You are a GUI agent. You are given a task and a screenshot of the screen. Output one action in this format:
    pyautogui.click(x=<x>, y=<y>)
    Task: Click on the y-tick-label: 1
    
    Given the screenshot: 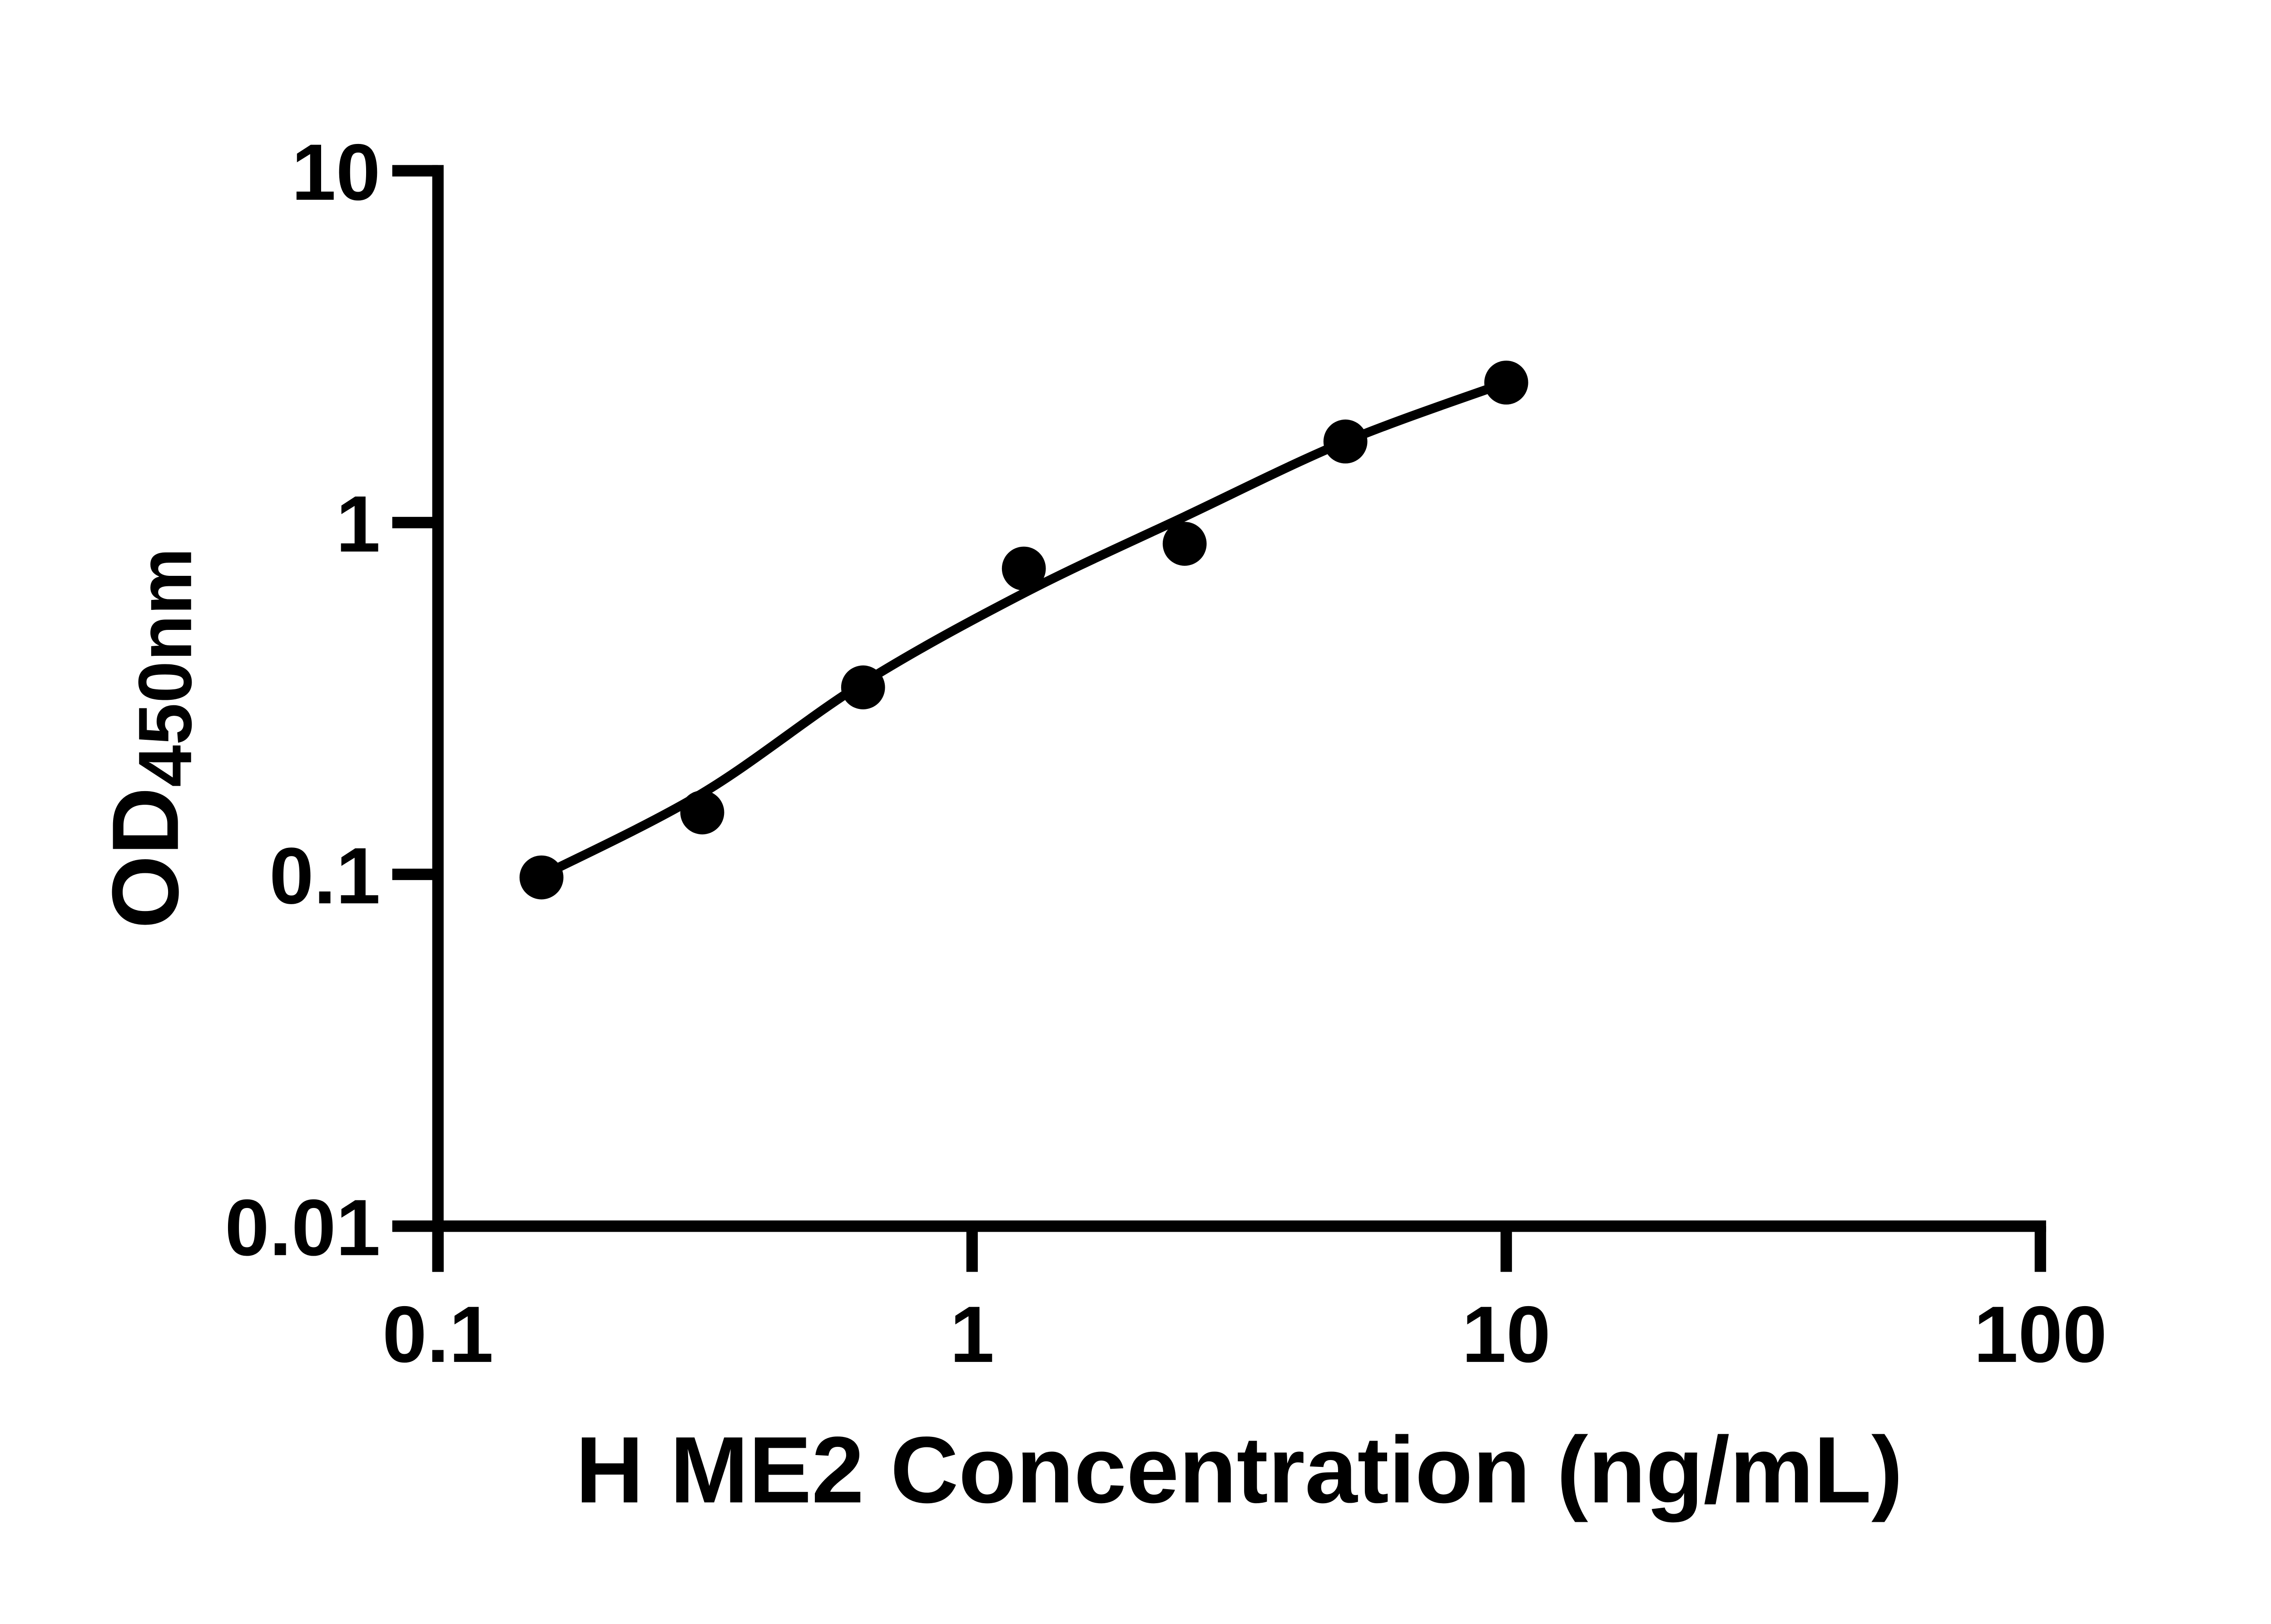 What is the action you would take?
    pyautogui.click(x=358, y=524)
    